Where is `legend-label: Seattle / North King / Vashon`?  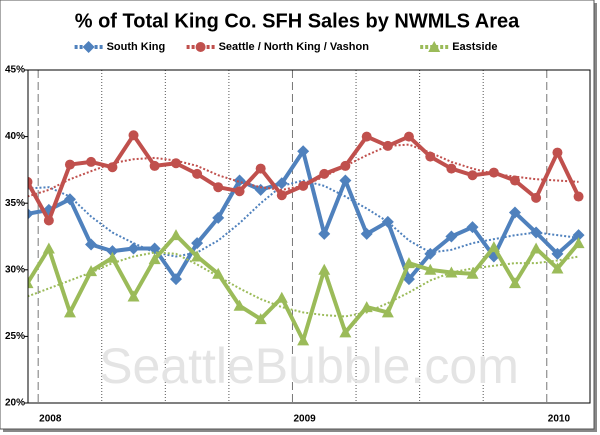 legend-label: Seattle / North King / Vashon is located at coordinates (294, 47).